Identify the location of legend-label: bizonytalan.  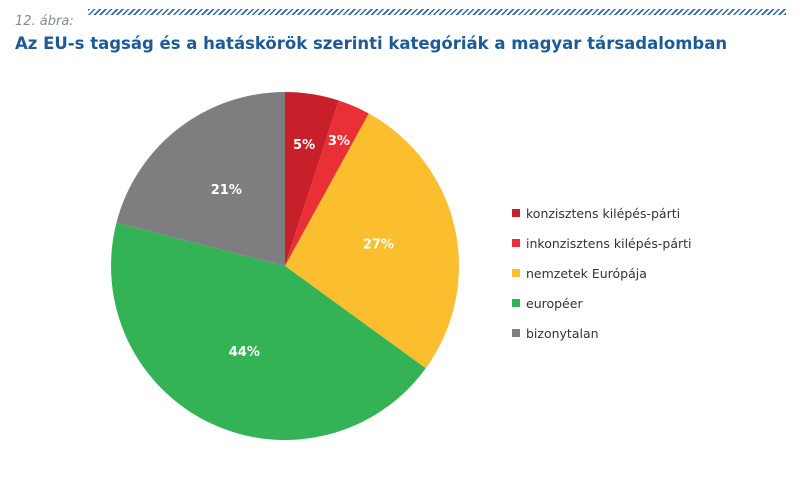
(562, 333).